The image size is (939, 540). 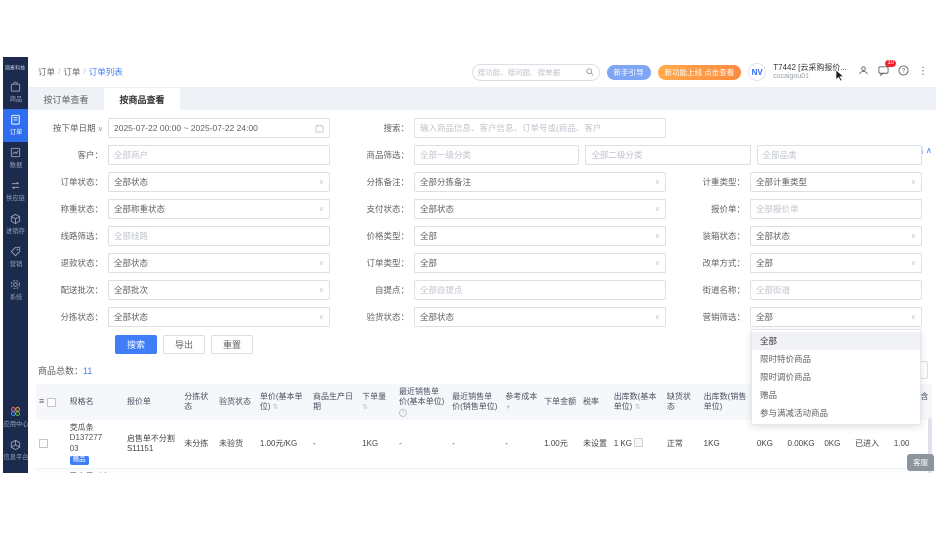 What do you see at coordinates (903, 72) in the screenshot?
I see `help-icon: ?` at bounding box center [903, 72].